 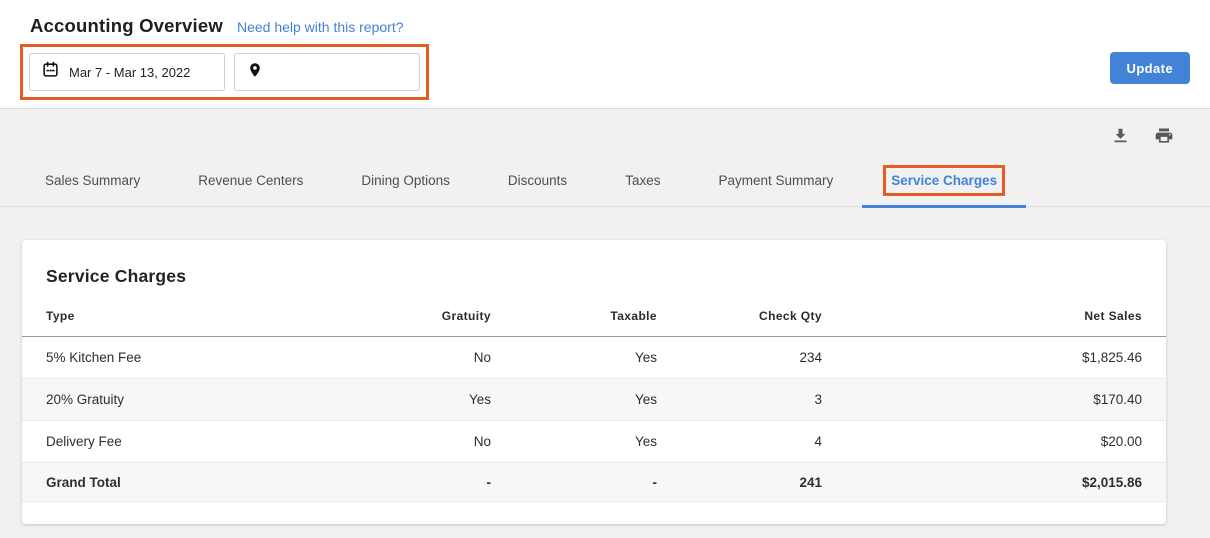 I want to click on tab-label: Discounts, so click(x=537, y=180).